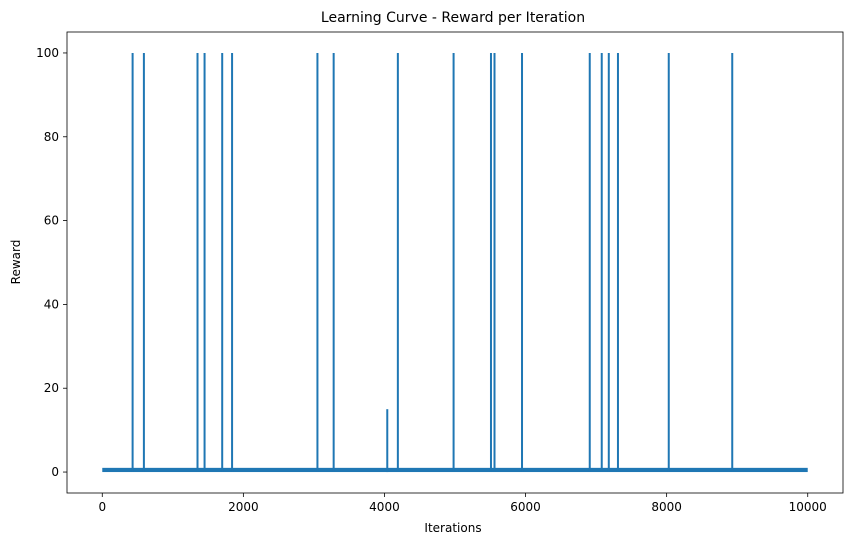  What do you see at coordinates (452, 528) in the screenshot?
I see `x-axis-label: Iterations` at bounding box center [452, 528].